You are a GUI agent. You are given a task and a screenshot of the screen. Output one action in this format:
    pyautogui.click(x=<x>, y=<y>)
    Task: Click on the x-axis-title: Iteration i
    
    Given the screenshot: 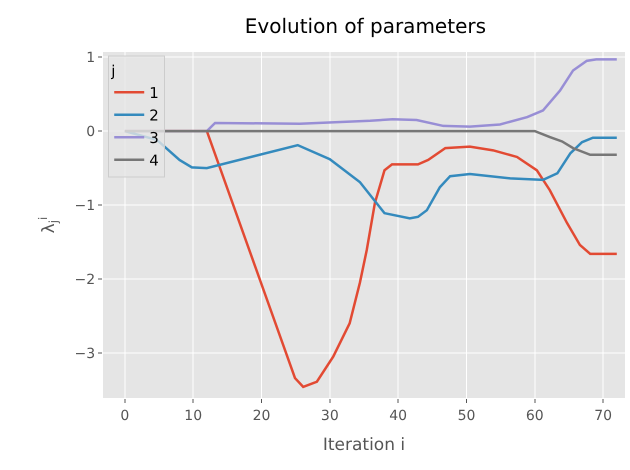 What is the action you would take?
    pyautogui.click(x=364, y=445)
    